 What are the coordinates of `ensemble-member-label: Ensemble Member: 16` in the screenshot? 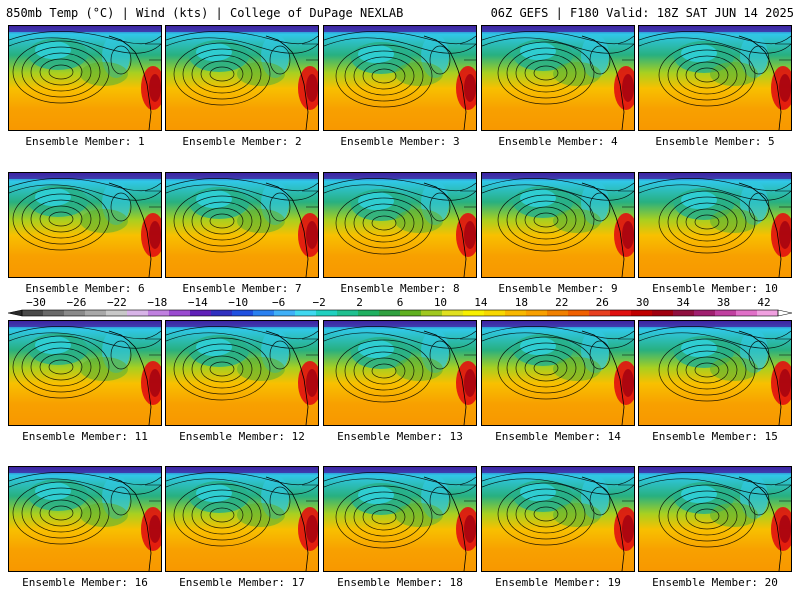 It's located at (85, 582).